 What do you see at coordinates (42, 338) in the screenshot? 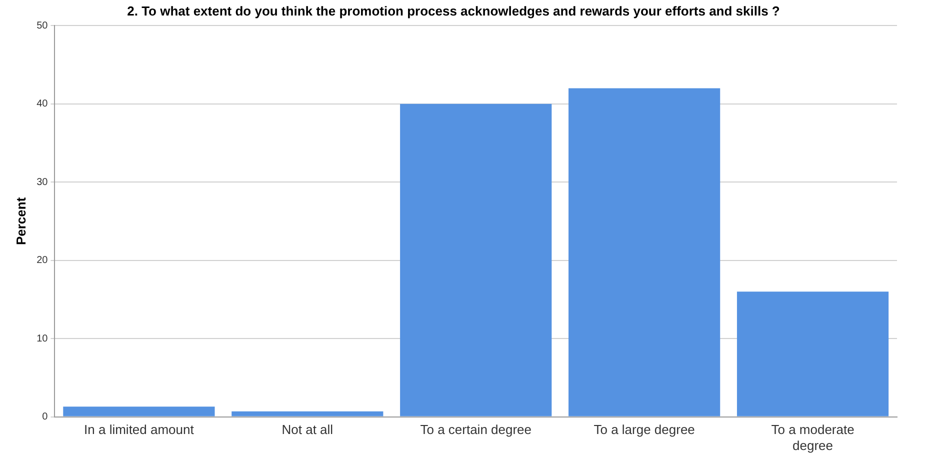
I see `y-tick-label: 10` at bounding box center [42, 338].